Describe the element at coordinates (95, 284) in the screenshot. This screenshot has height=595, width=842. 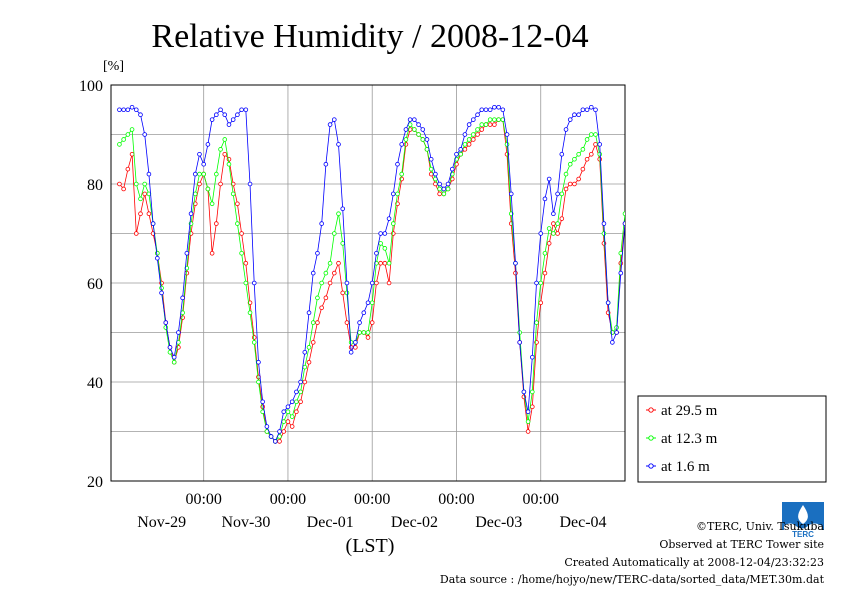
I see `y-tick-label: 60` at that location.